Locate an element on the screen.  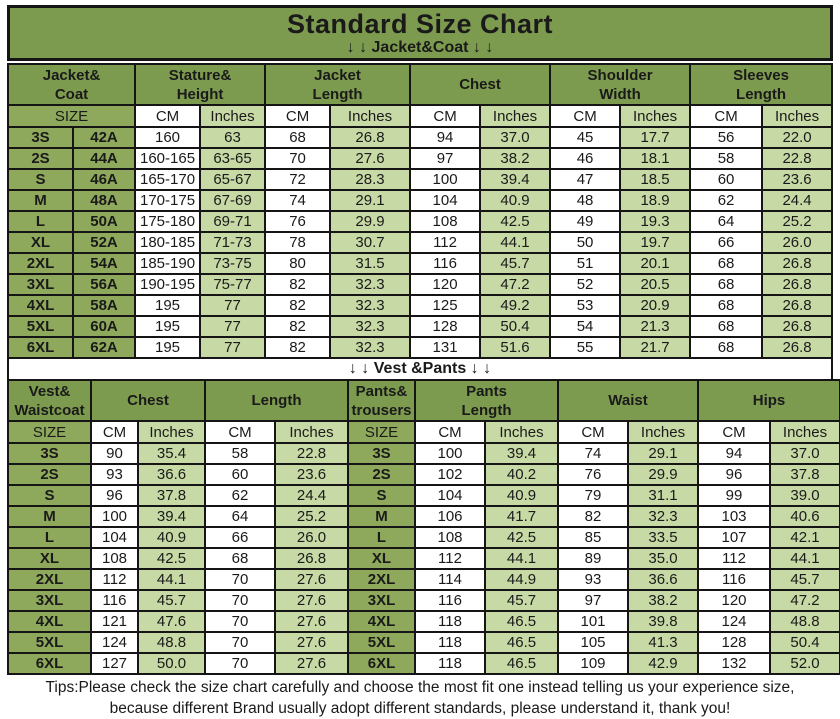
value-cell: 41.7 is located at coordinates (521, 516).